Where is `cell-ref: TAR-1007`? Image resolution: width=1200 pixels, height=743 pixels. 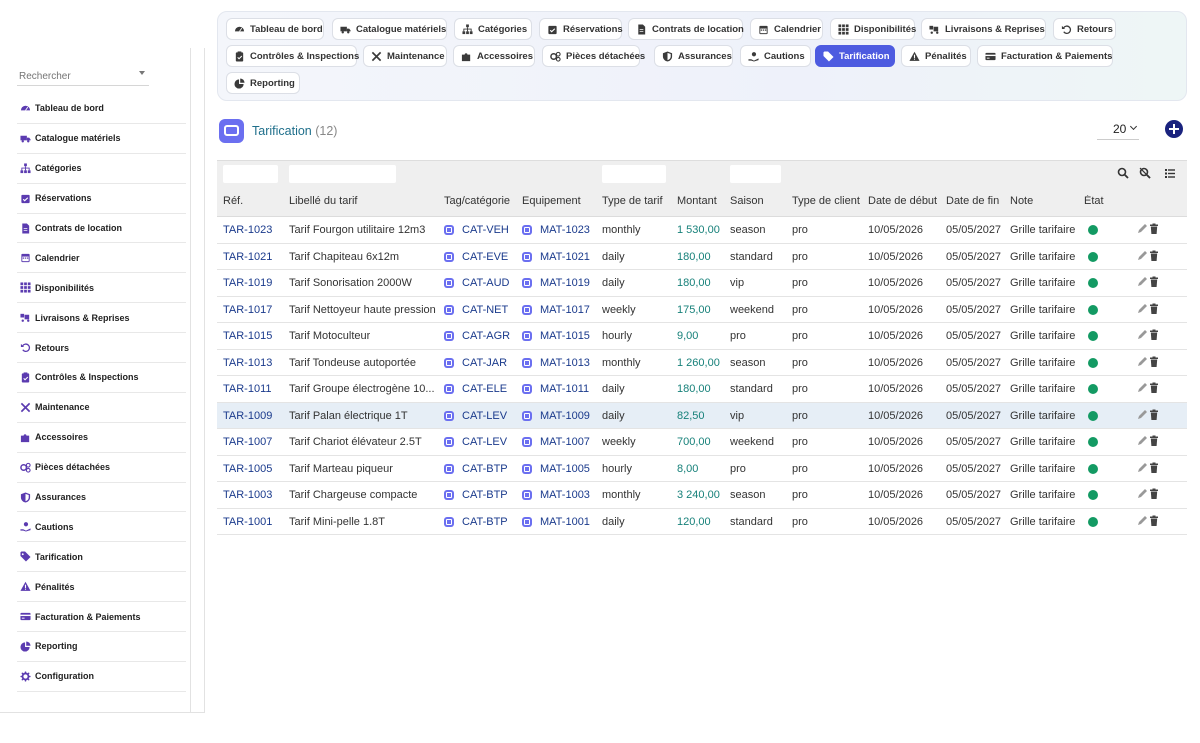
cell-ref: TAR-1007 is located at coordinates (248, 442).